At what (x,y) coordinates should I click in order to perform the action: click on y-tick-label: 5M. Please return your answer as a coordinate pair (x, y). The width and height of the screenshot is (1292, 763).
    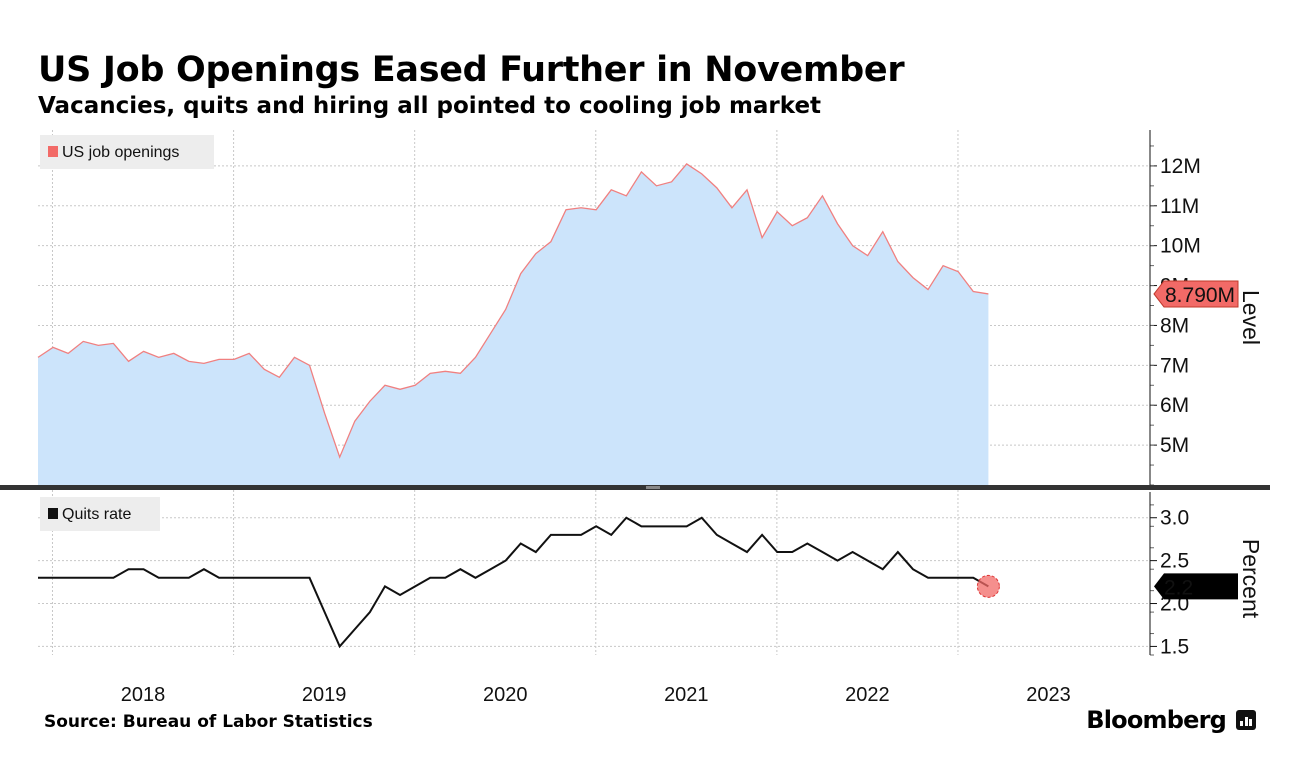
    Looking at the image, I should click on (1174, 445).